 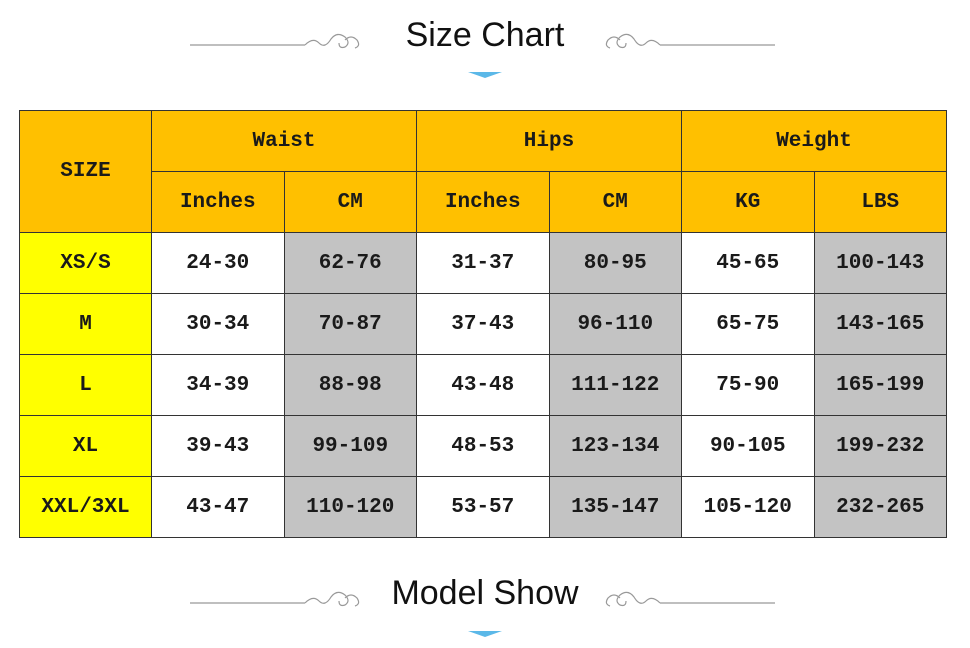 I want to click on measure-cell: 100-143, so click(x=880, y=263).